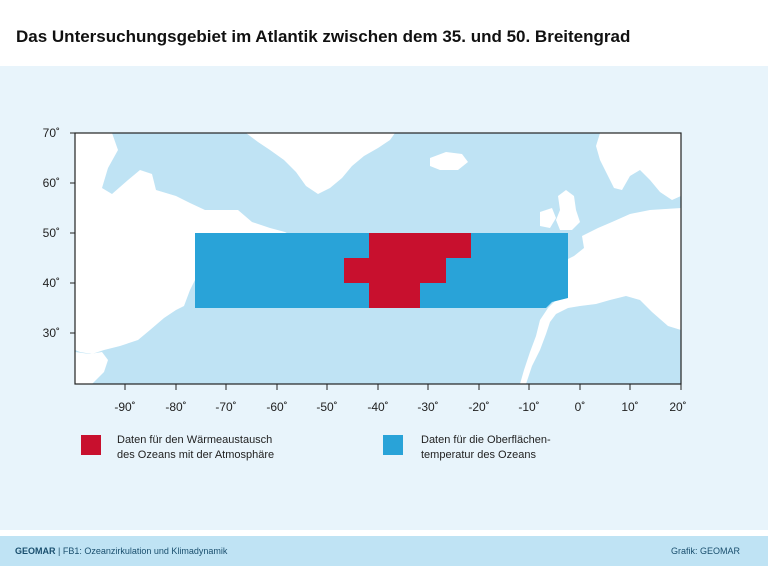 This screenshot has width=768, height=566. Describe the element at coordinates (600, 296) in the screenshot. I see `europe-africa-landmass` at that location.